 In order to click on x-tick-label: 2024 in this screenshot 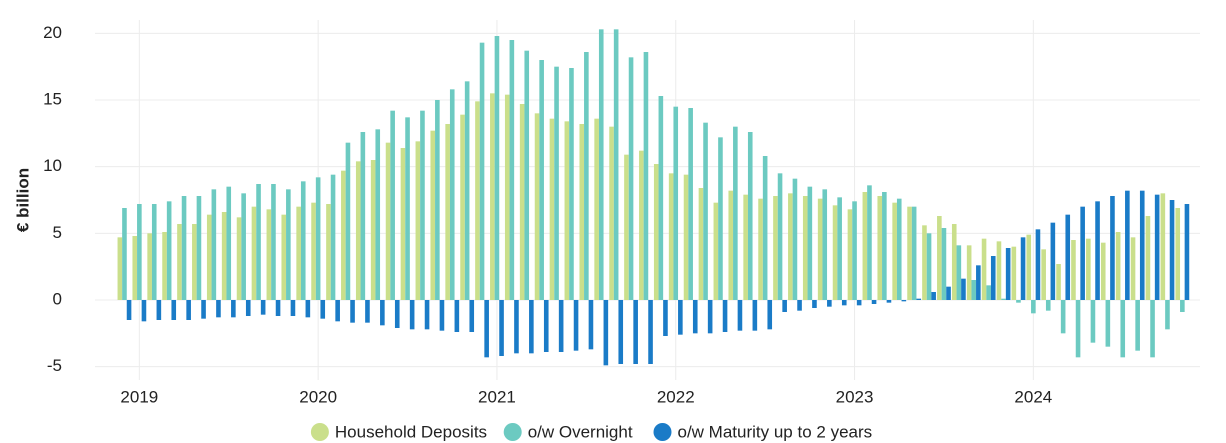, I will do `click(1033, 396)`.